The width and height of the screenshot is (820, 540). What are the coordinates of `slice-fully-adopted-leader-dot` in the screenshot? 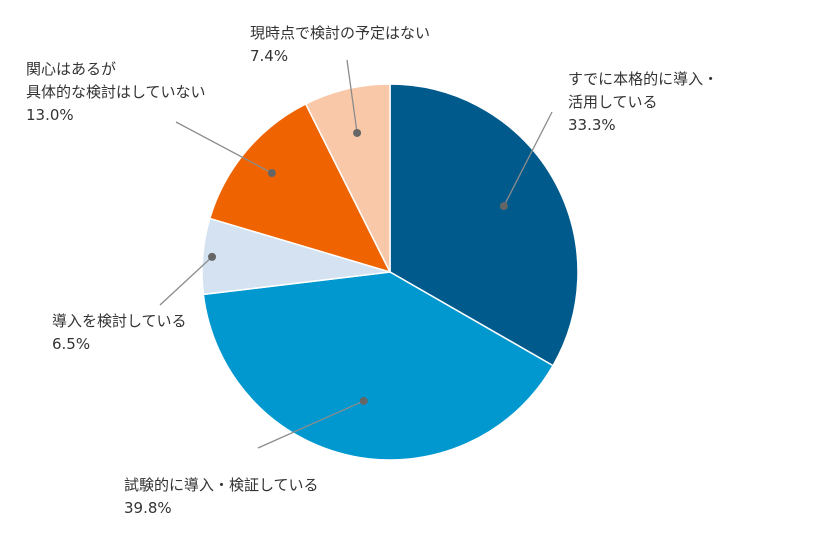 It's located at (503, 206).